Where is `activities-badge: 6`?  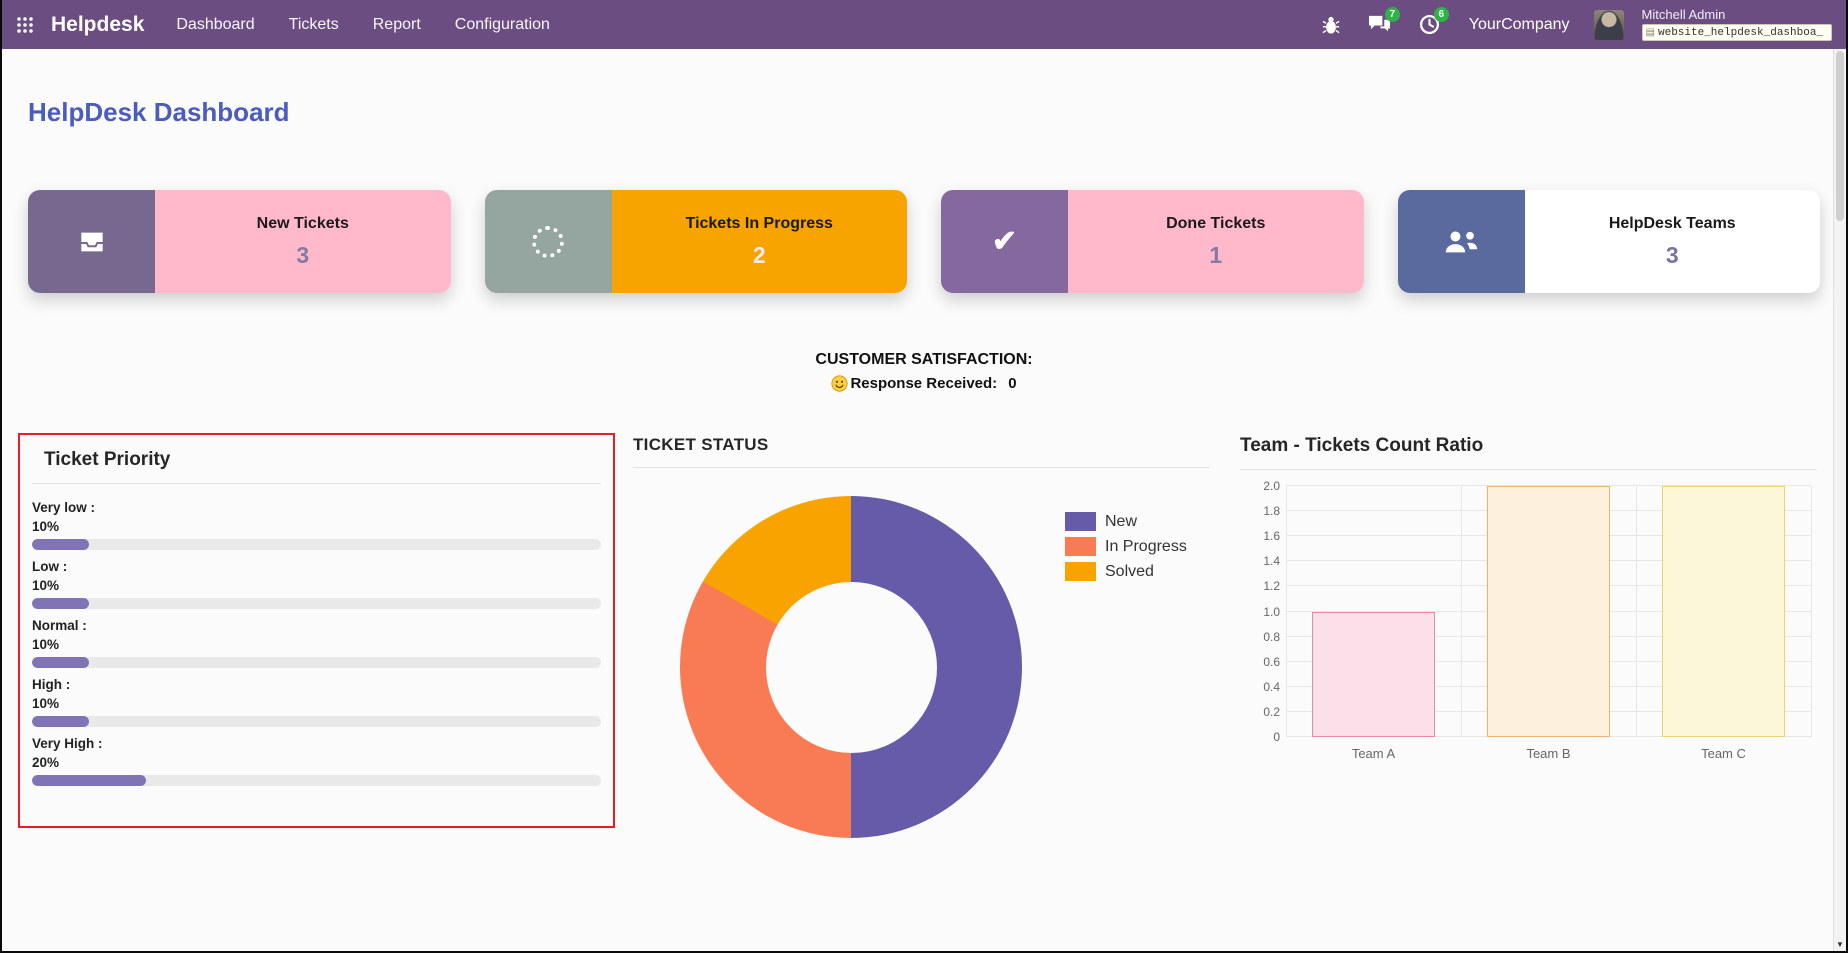 activities-badge: 6 is located at coordinates (1441, 14).